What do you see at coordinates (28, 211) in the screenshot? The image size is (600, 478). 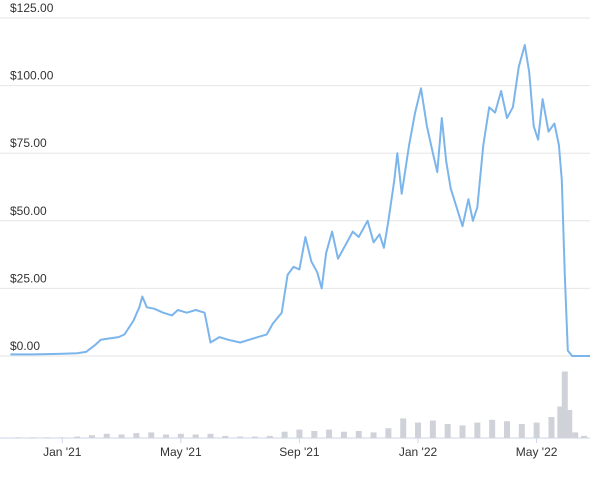 I see `y-tick-label: $50.00` at bounding box center [28, 211].